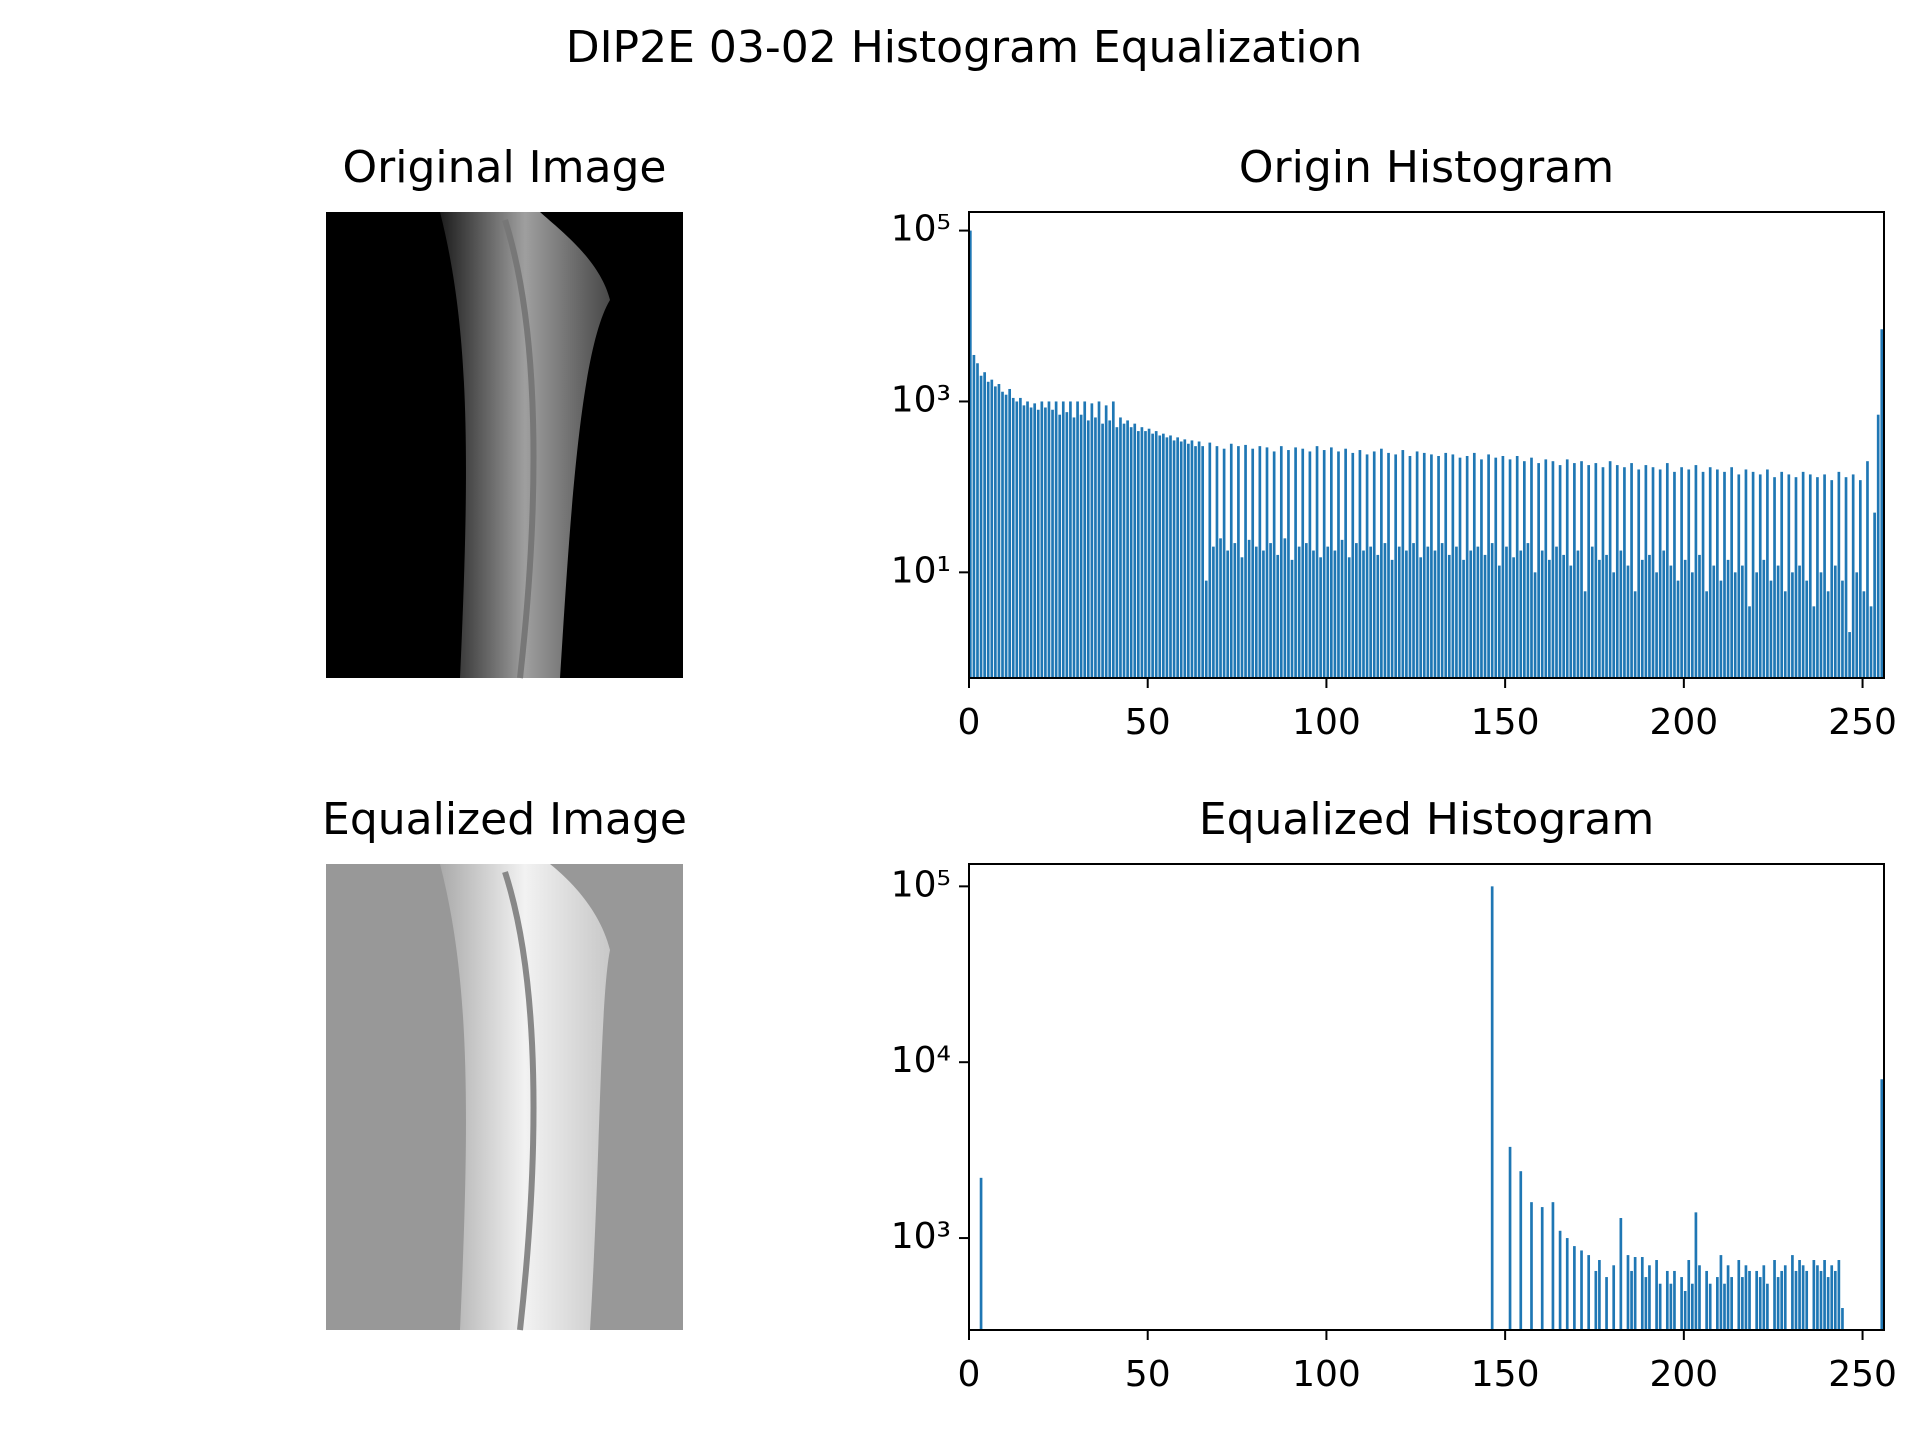 The image size is (1920, 1440). Describe the element at coordinates (1148, 1374) in the screenshot. I see `x-tick-label: 50` at that location.